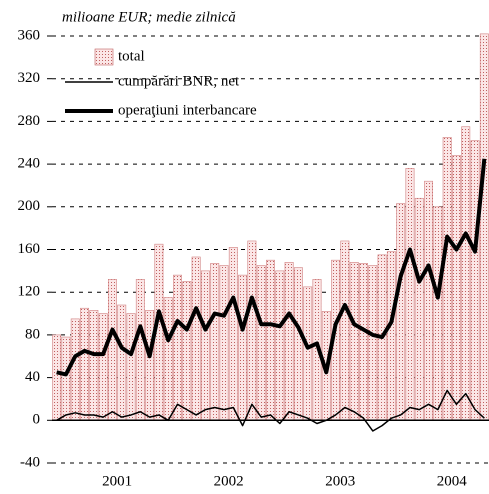  Describe the element at coordinates (29, 164) in the screenshot. I see `y-tick-label: 240` at that location.